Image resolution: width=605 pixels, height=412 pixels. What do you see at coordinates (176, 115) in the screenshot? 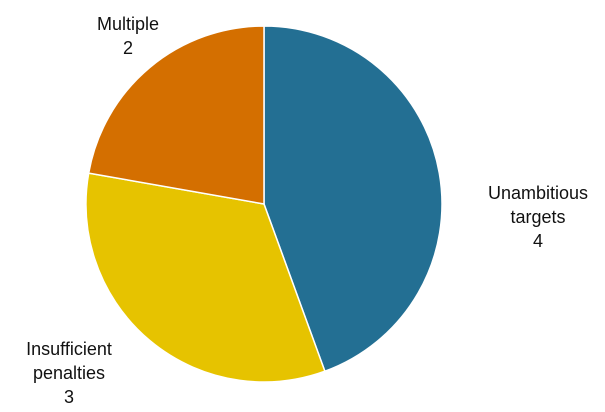
I see `pie-slice-multiple` at bounding box center [176, 115].